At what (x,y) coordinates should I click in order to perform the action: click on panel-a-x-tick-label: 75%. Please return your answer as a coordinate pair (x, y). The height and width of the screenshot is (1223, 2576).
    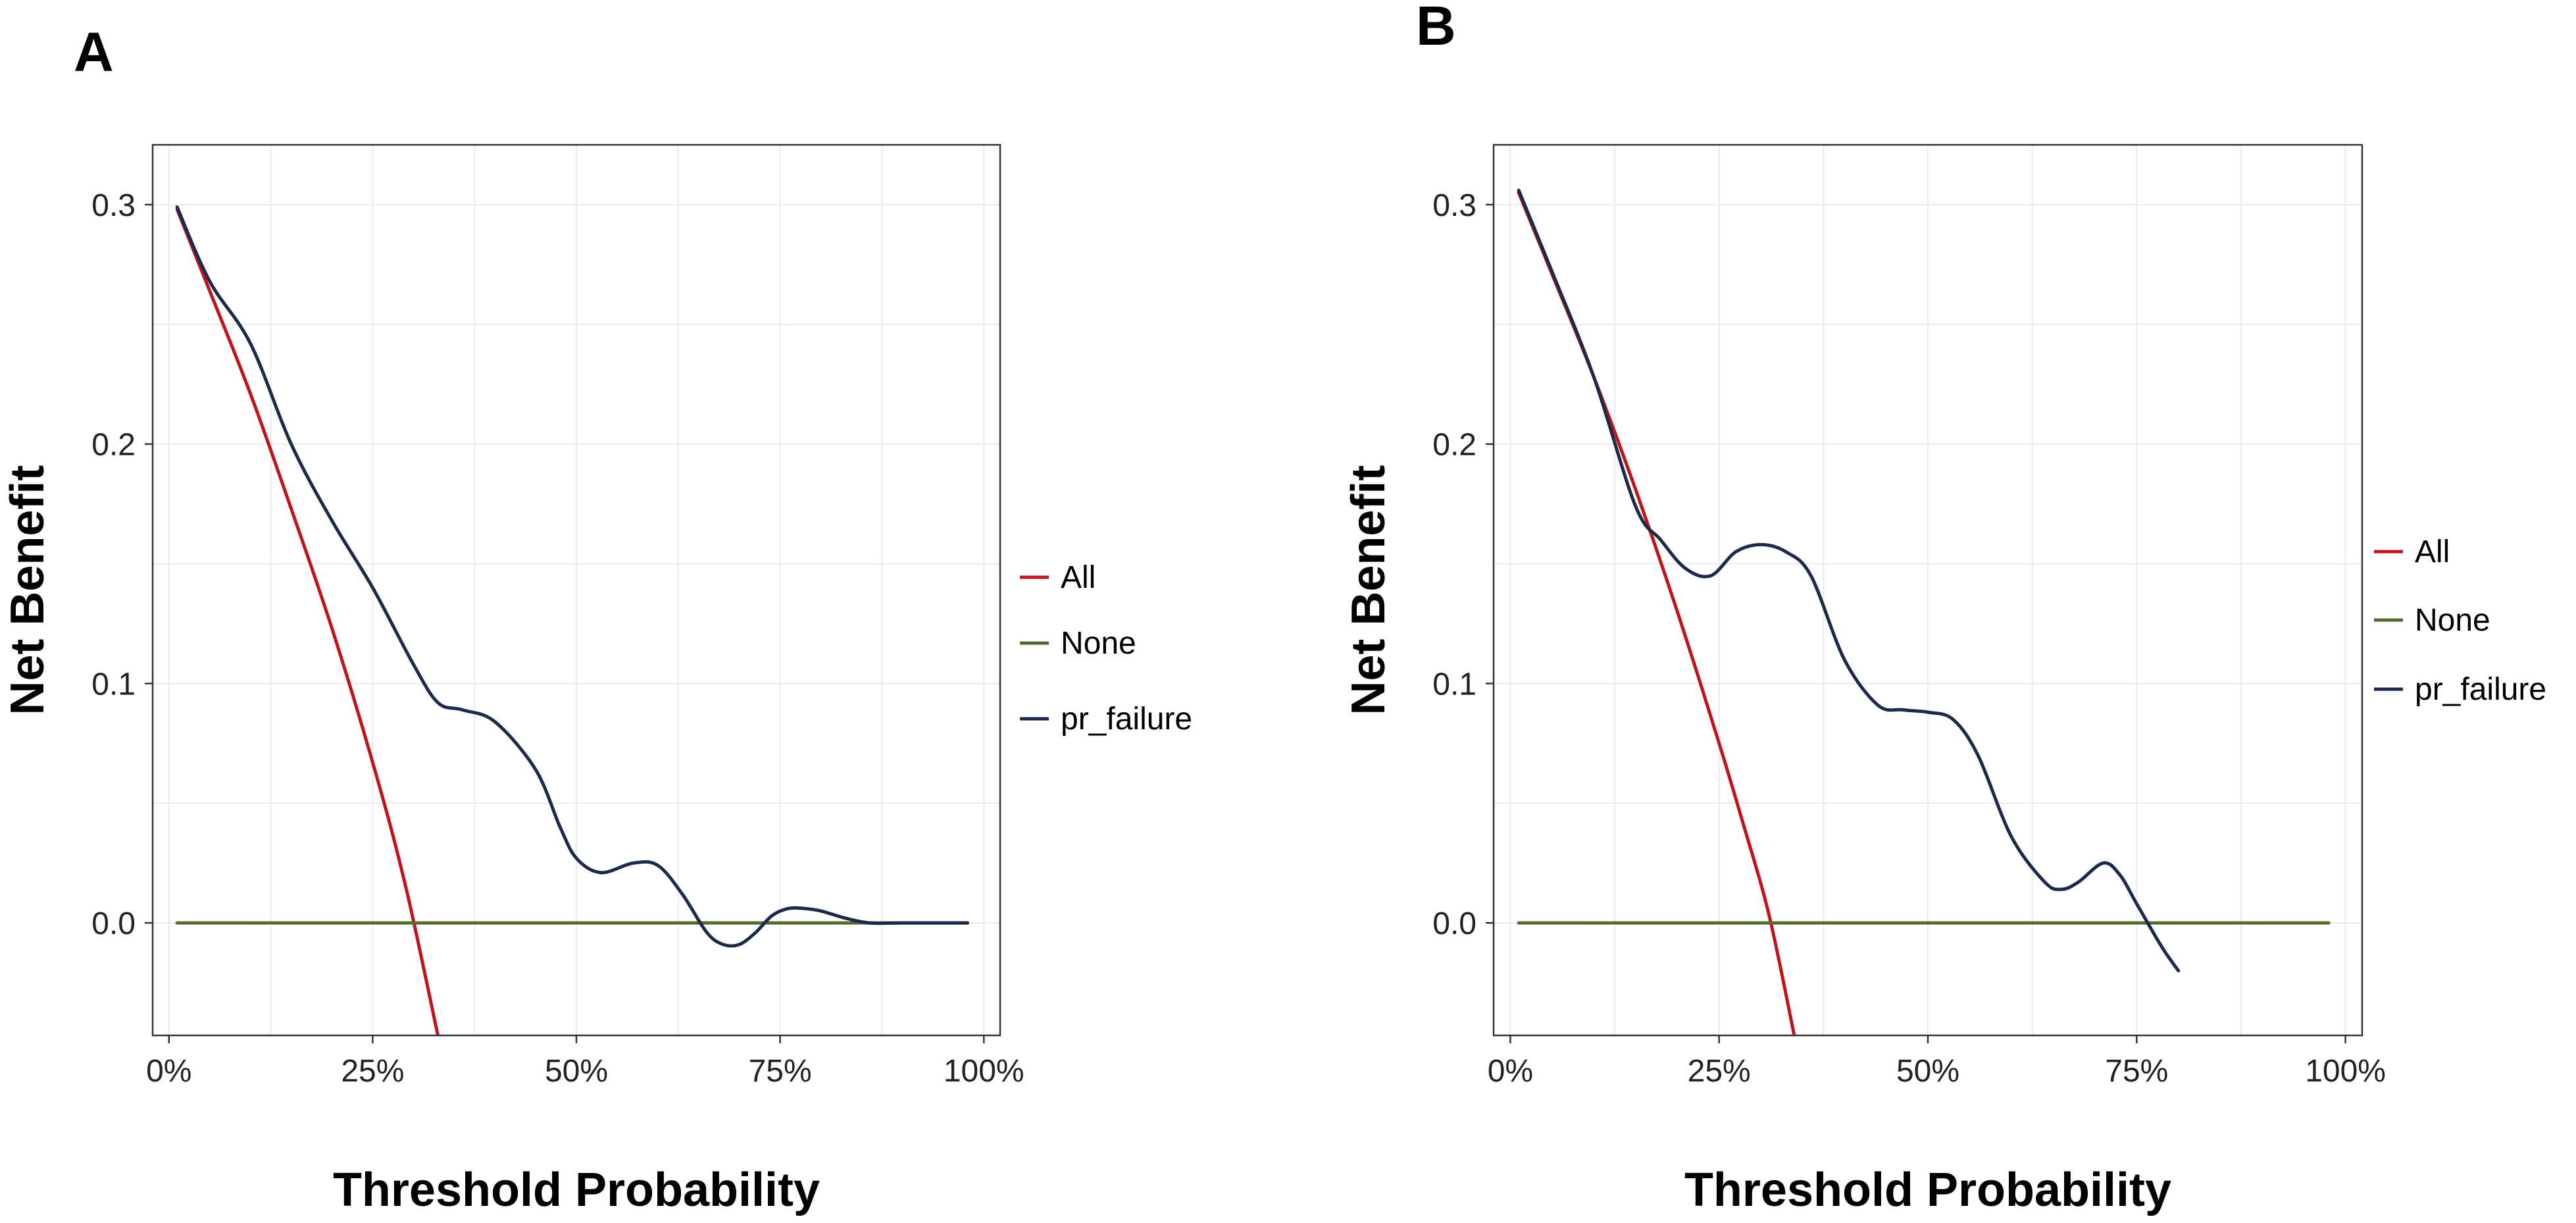
    Looking at the image, I should click on (781, 1071).